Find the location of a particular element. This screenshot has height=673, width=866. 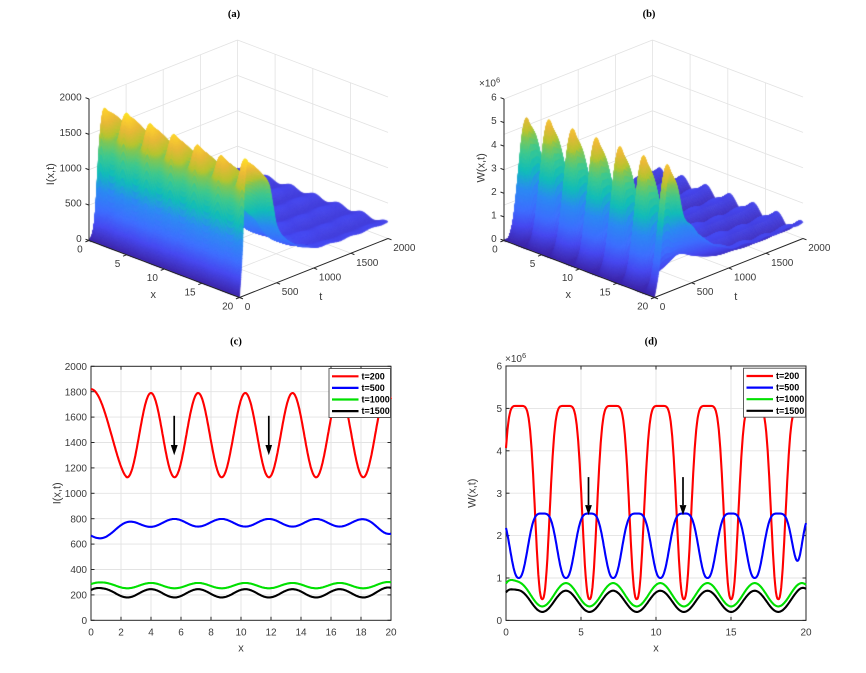

svg-text: 8 is located at coordinates (211, 633).